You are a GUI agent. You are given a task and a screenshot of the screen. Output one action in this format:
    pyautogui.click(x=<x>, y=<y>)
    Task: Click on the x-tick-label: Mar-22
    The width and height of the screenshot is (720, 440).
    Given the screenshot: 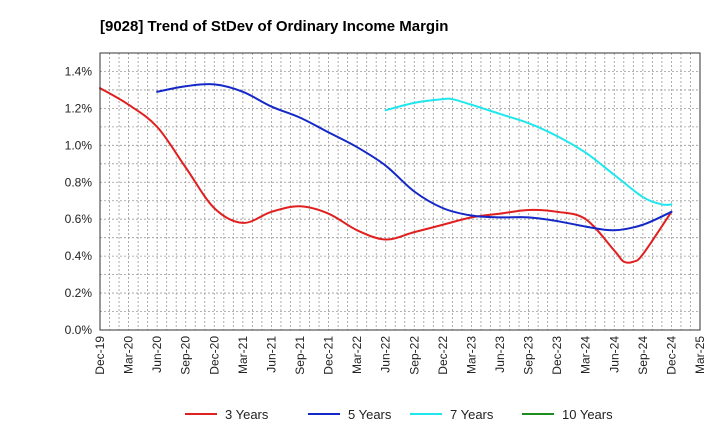 What is the action you would take?
    pyautogui.click(x=357, y=355)
    